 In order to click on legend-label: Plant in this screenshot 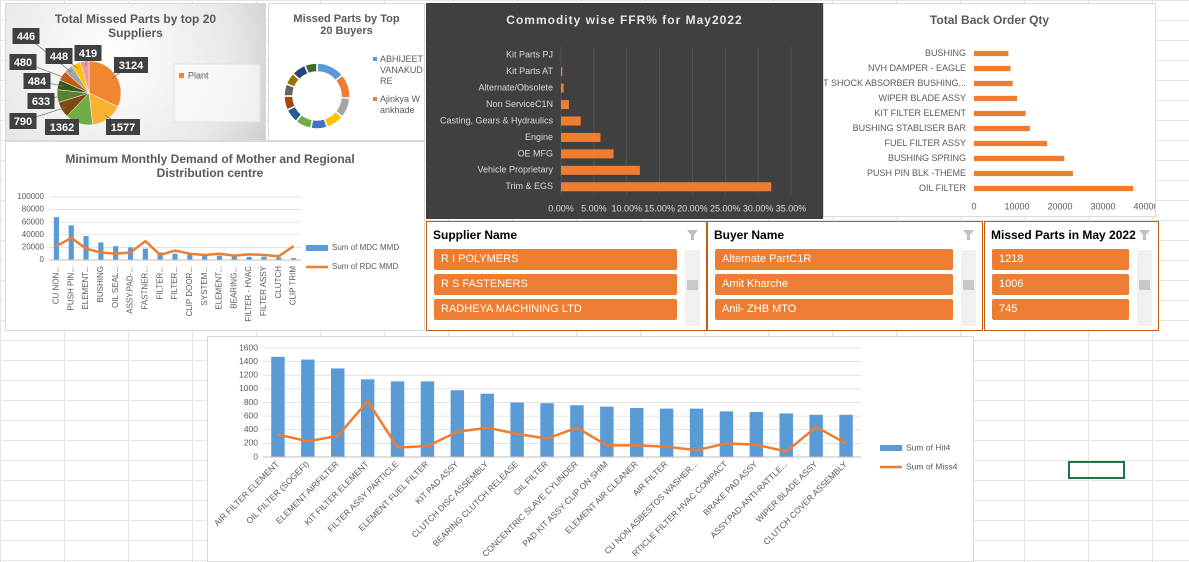, I will do `click(198, 75)`.